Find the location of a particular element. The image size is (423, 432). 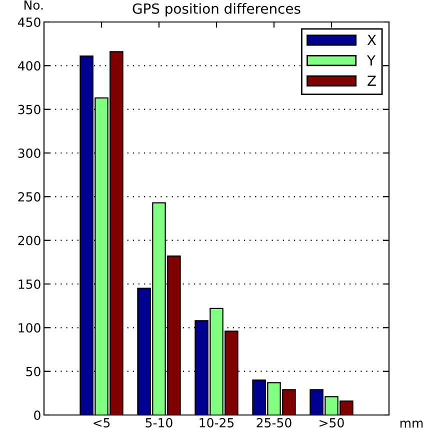

legend-label: X is located at coordinates (371, 40).